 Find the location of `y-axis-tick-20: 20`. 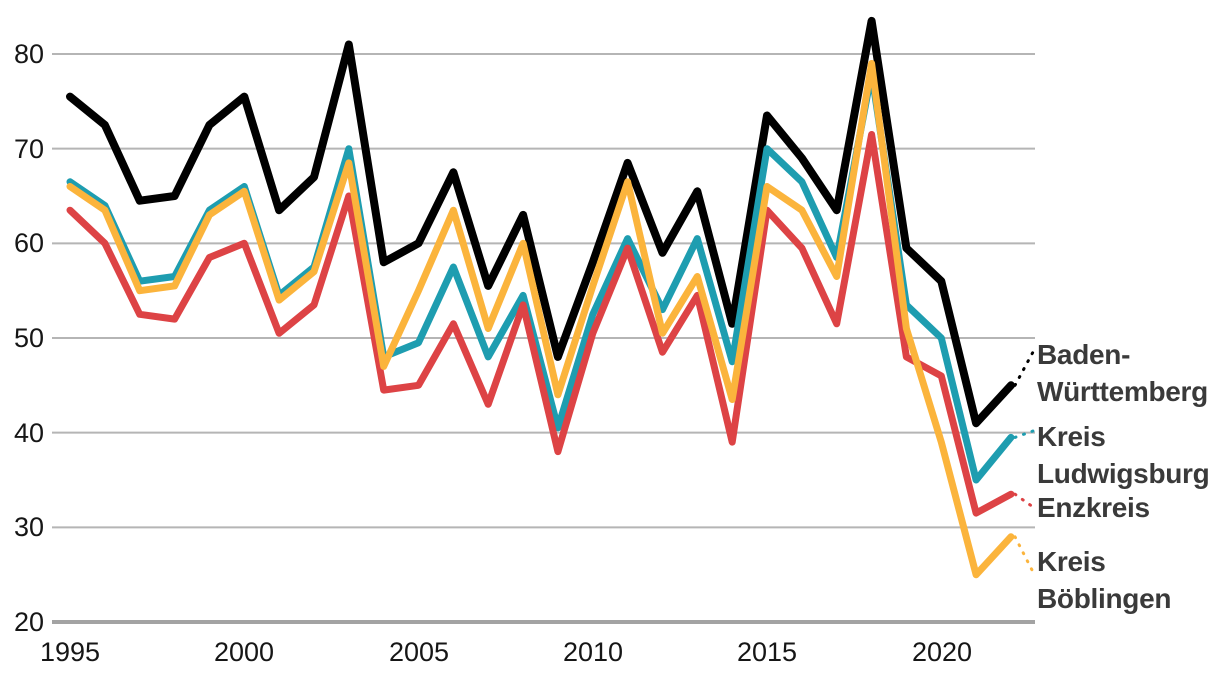

y-axis-tick-20: 20 is located at coordinates (28, 622).